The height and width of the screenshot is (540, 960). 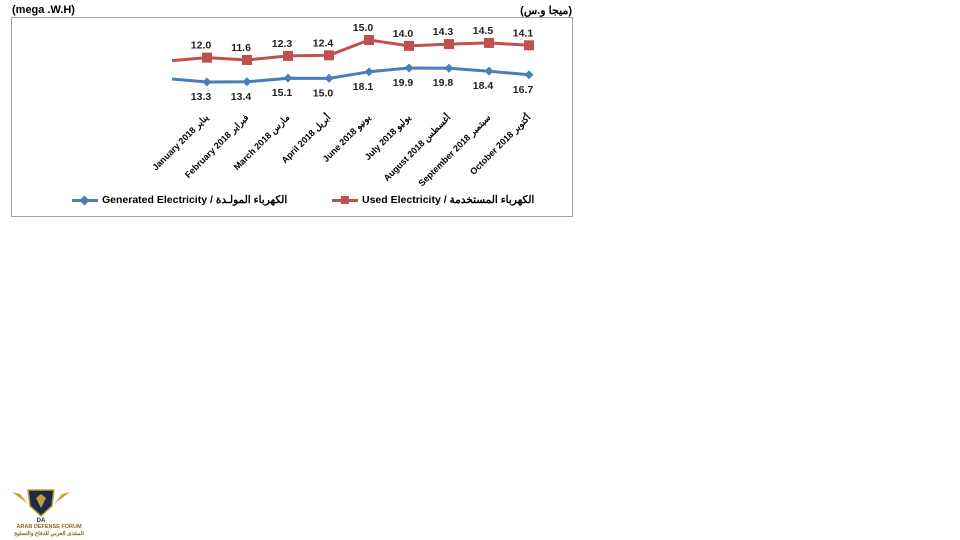 What do you see at coordinates (41, 506) in the screenshot?
I see `logo-emblem-icon: DA` at bounding box center [41, 506].